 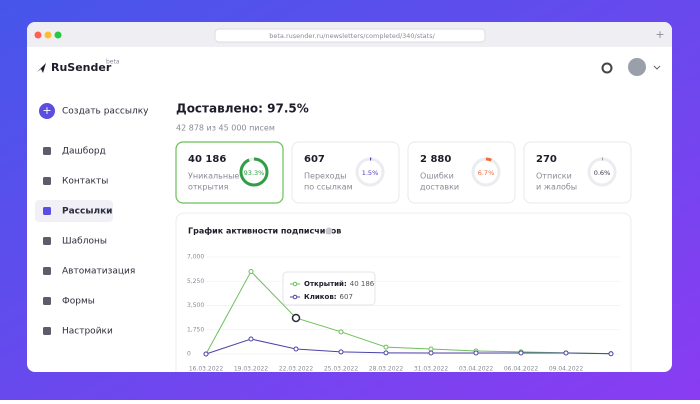 What do you see at coordinates (566, 369) in the screenshot?
I see `x-tick-label: 09.04.2022` at bounding box center [566, 369].